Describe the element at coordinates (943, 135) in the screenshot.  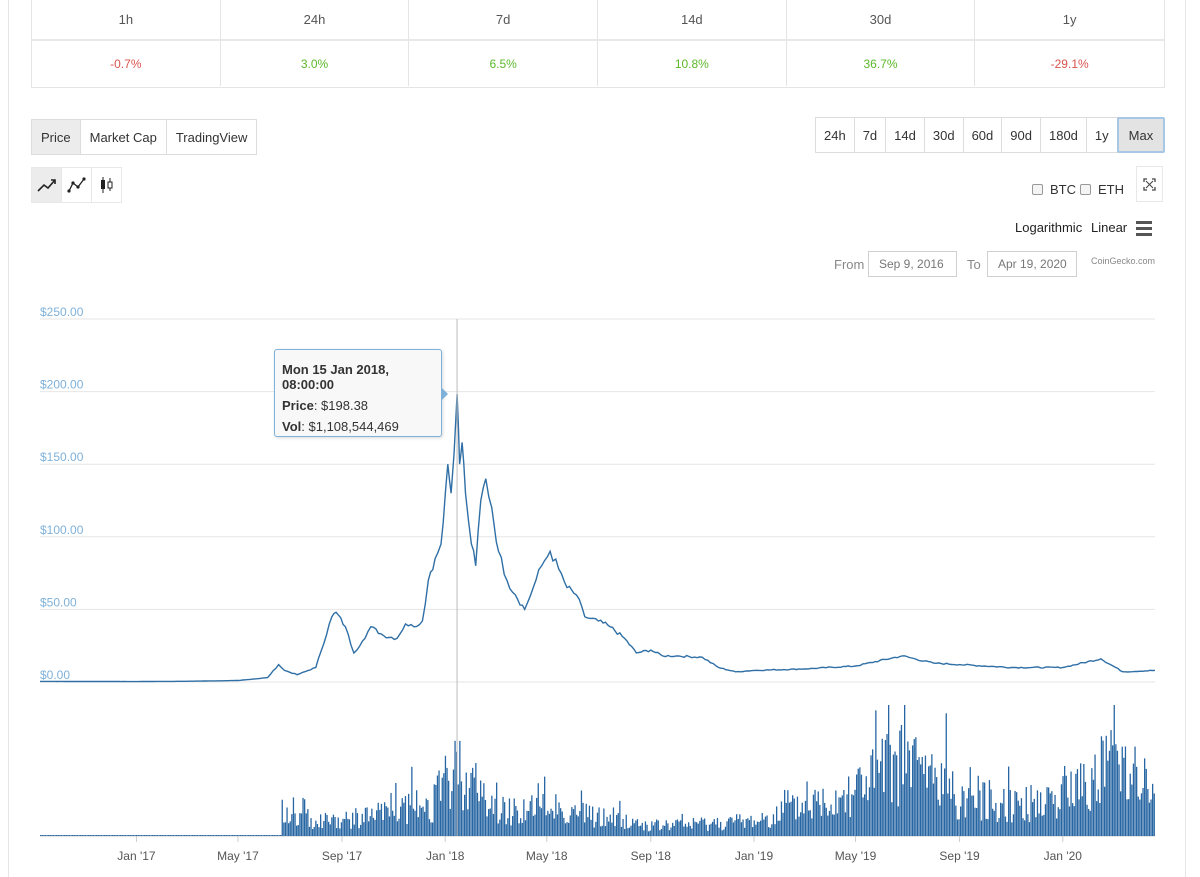
I see `range-30d: 30d` at that location.